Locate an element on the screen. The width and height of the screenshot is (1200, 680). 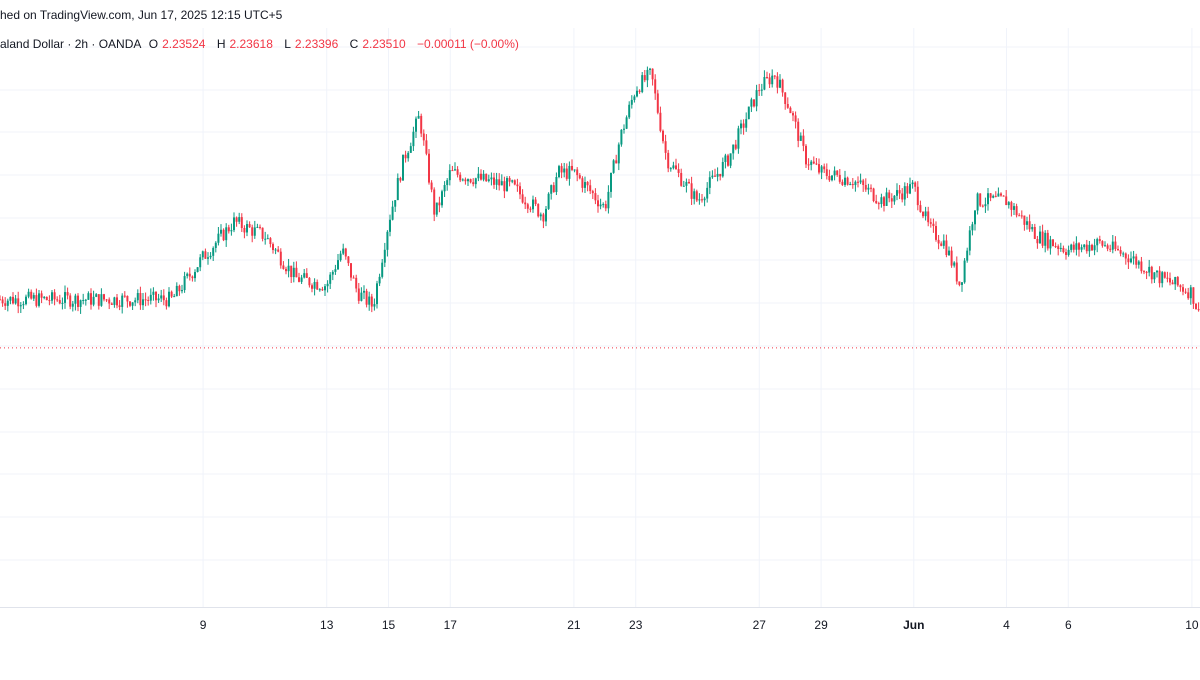
symbol-name: aland Dollar · 2h · OANDA is located at coordinates (71, 44).